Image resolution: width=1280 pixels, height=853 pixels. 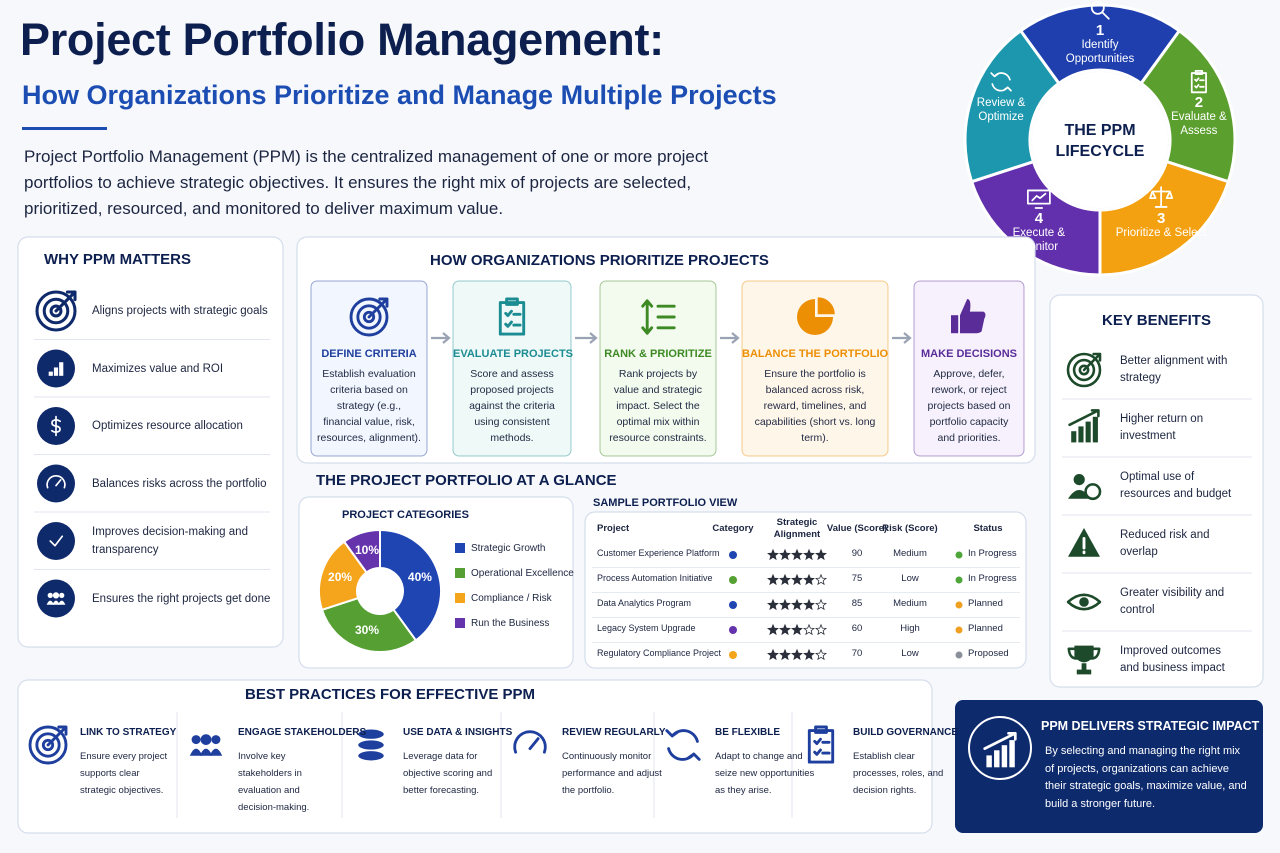 I want to click on slice-label: 40%, so click(x=420, y=577).